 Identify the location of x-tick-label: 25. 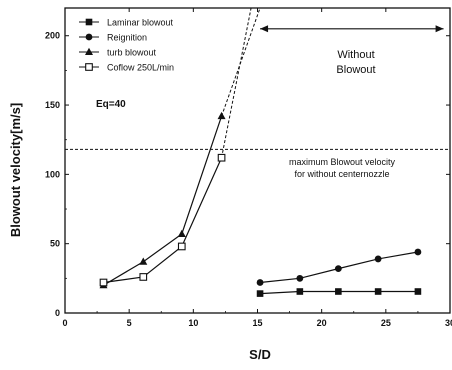
(386, 323).